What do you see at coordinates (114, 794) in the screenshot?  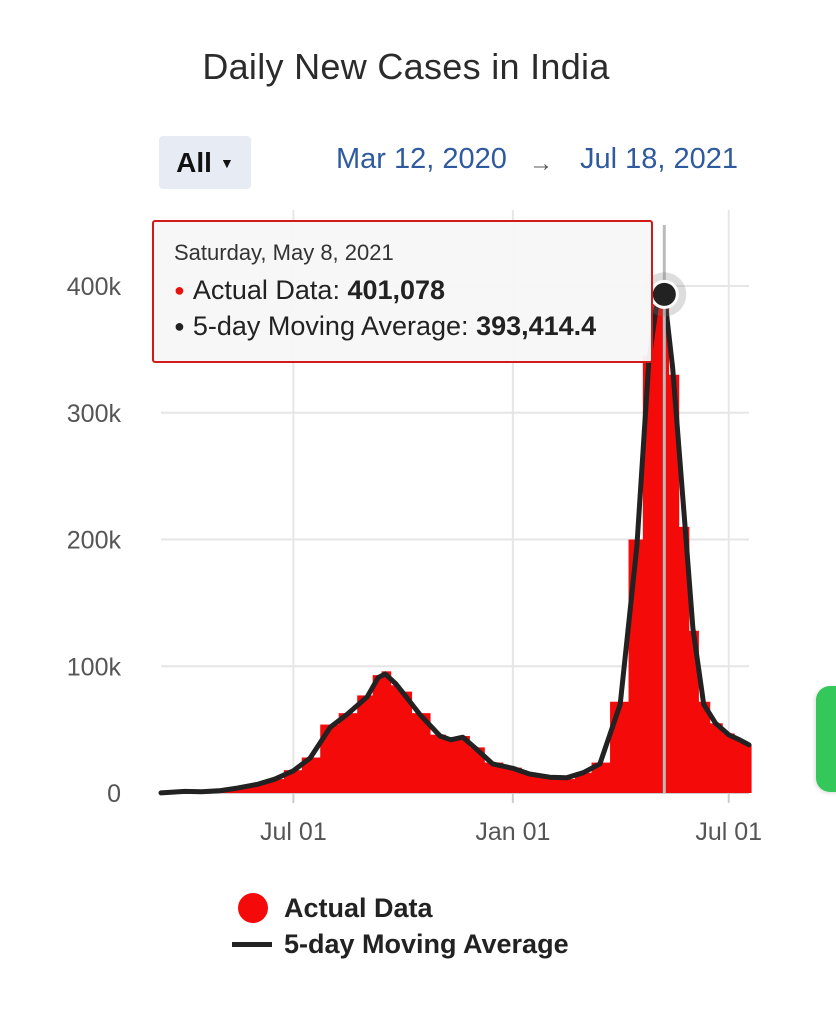 I see `y-tick-label: 0` at bounding box center [114, 794].